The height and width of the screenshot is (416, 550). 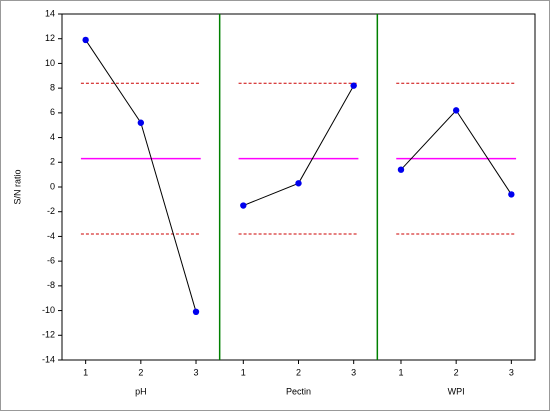 What do you see at coordinates (48, 310) in the screenshot?
I see `y-tick-label: -10` at bounding box center [48, 310].